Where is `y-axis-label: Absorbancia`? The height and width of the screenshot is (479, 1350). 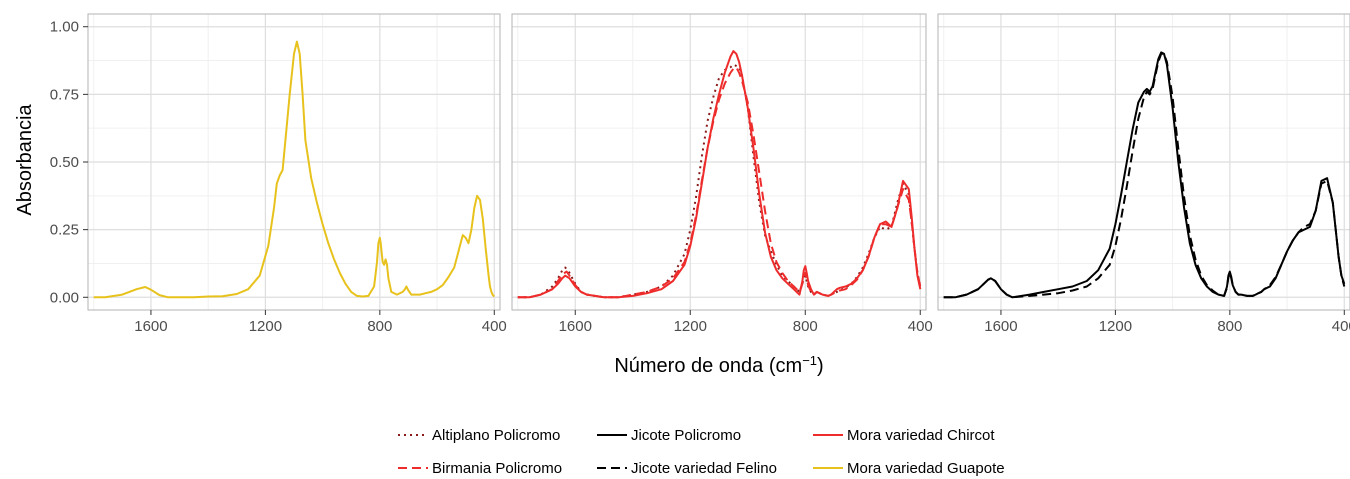 y-axis-label: Absorbancia is located at coordinates (25, 160).